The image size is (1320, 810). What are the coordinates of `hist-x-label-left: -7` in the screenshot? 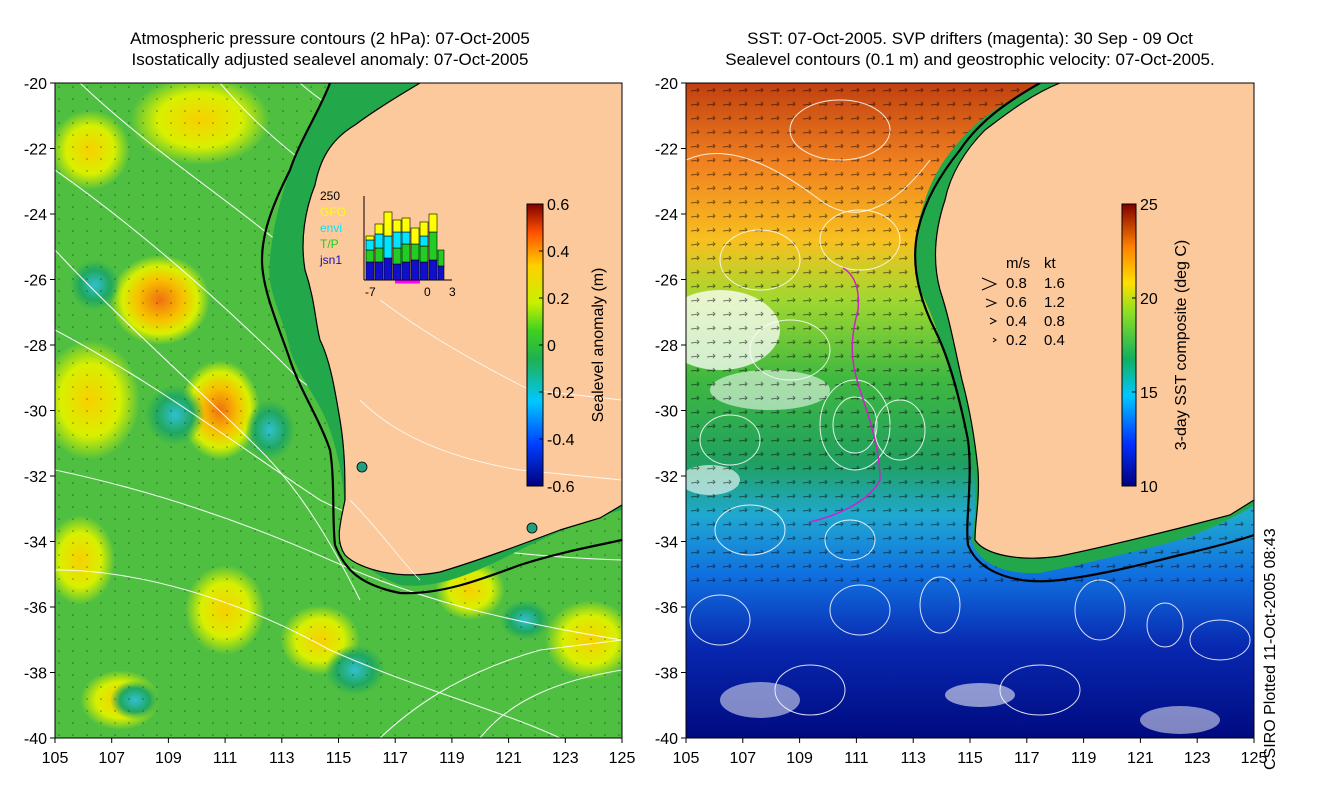 It's located at (370, 292).